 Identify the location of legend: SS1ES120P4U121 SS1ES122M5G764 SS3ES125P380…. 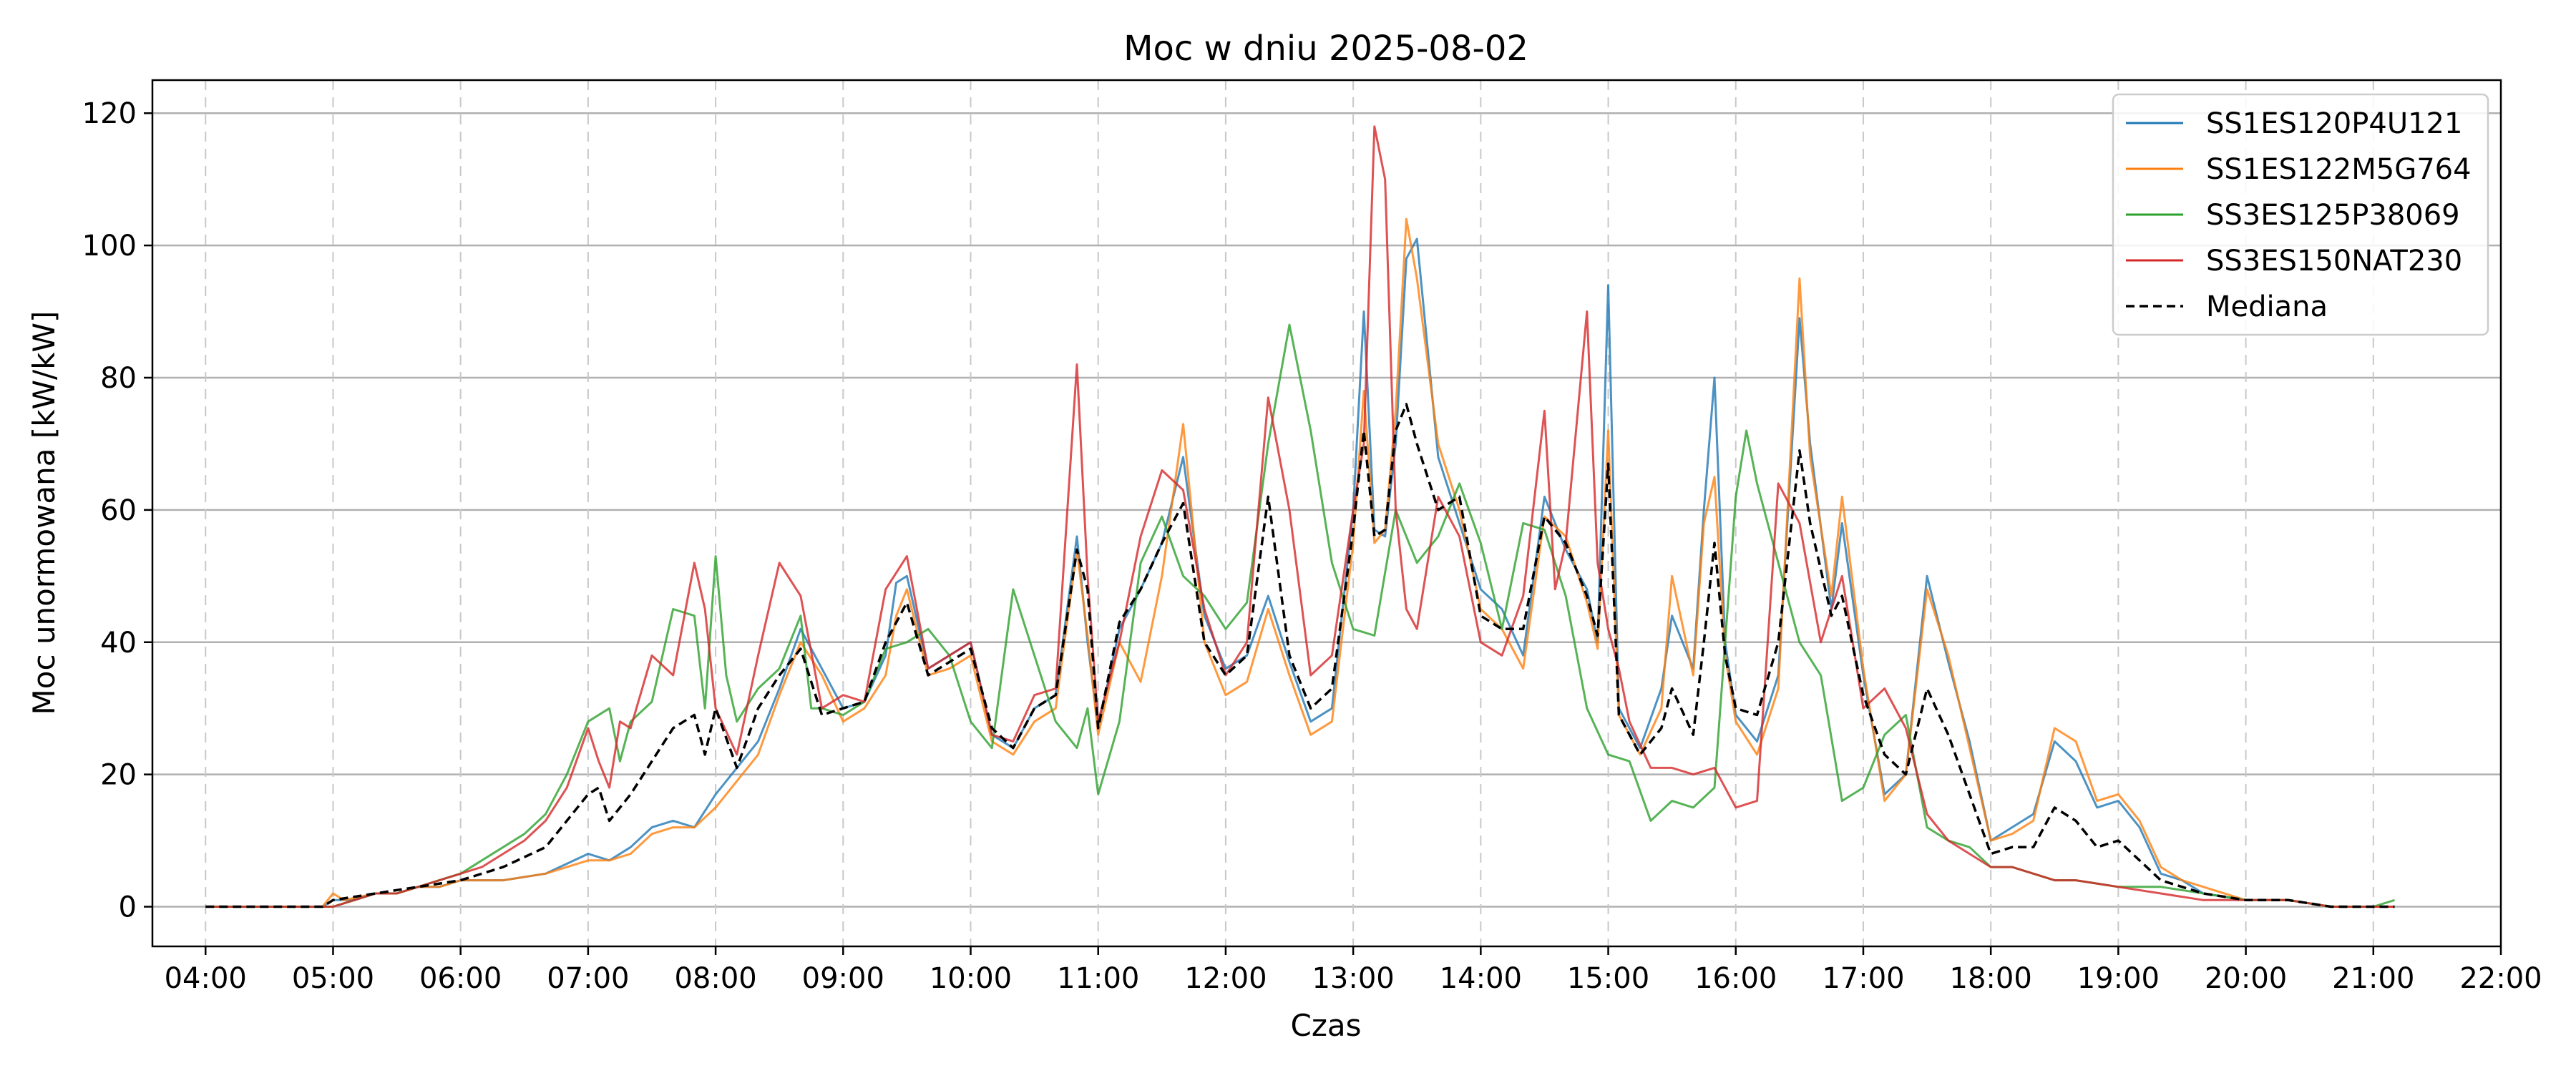
(2300, 214).